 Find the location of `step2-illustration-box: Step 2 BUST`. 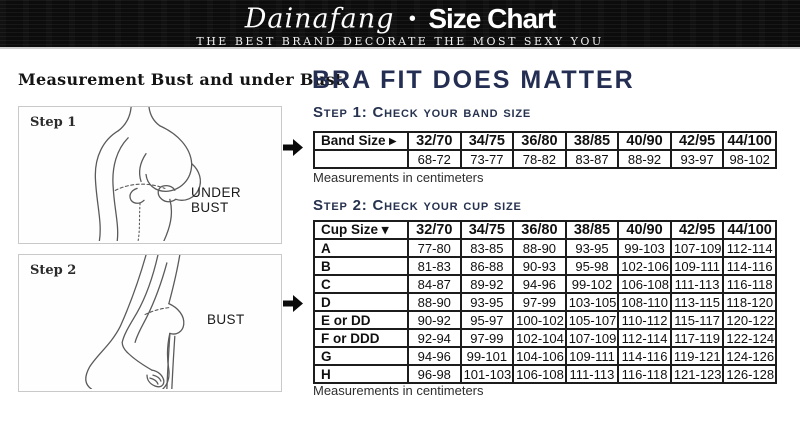

step2-illustration-box: Step 2 BUST is located at coordinates (150, 323).